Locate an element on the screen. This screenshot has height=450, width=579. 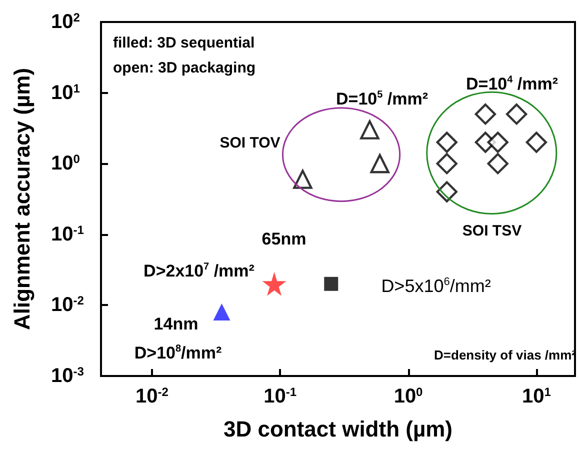
x-axis-title: 3D contact width (µm) is located at coordinates (338, 429).